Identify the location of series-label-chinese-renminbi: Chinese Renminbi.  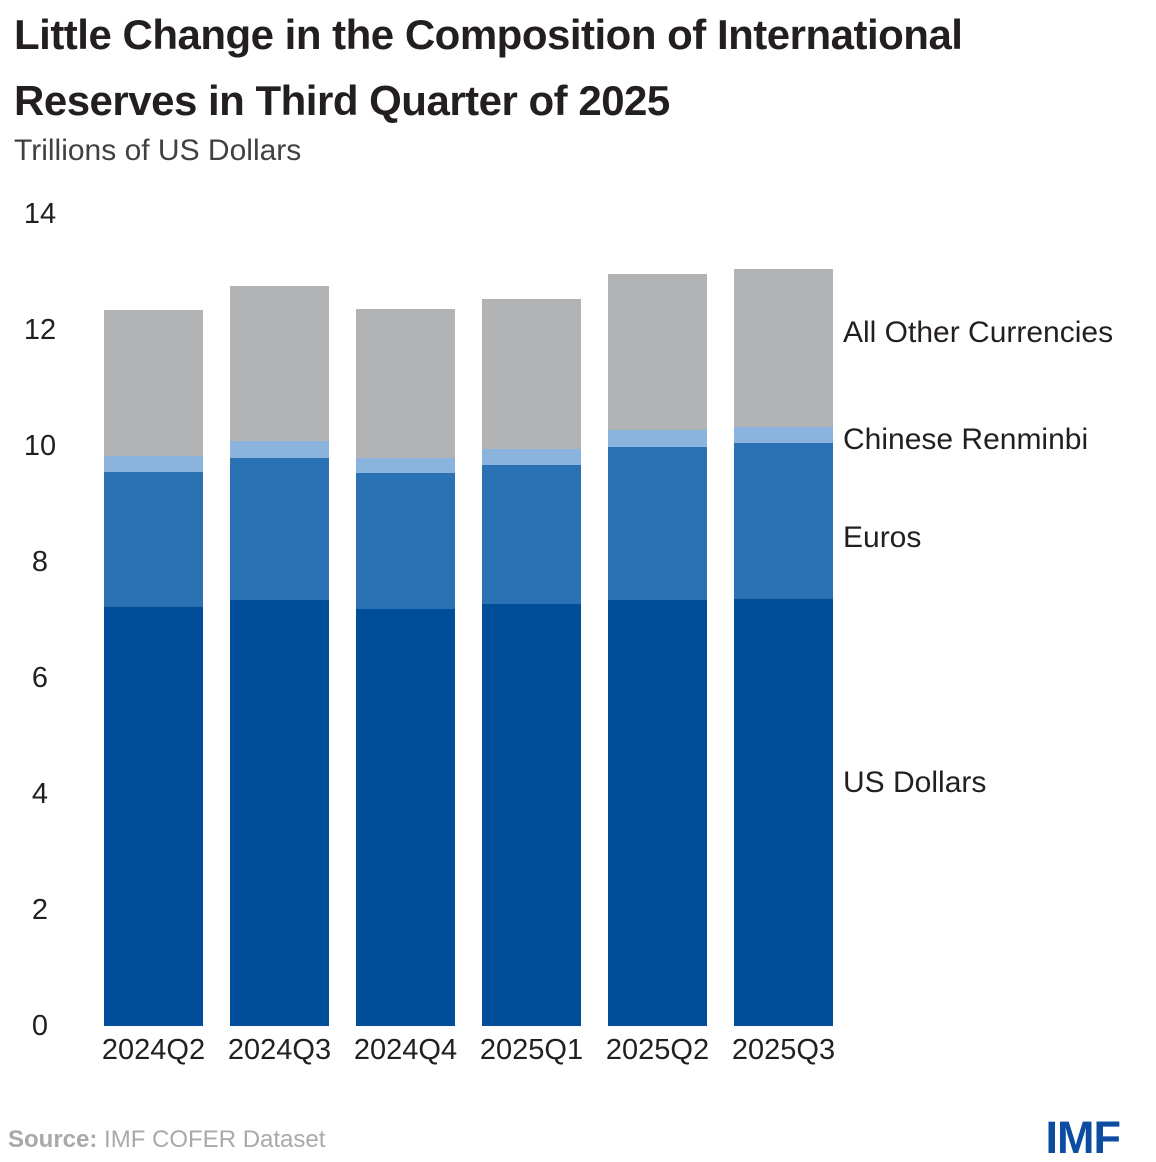
(966, 439).